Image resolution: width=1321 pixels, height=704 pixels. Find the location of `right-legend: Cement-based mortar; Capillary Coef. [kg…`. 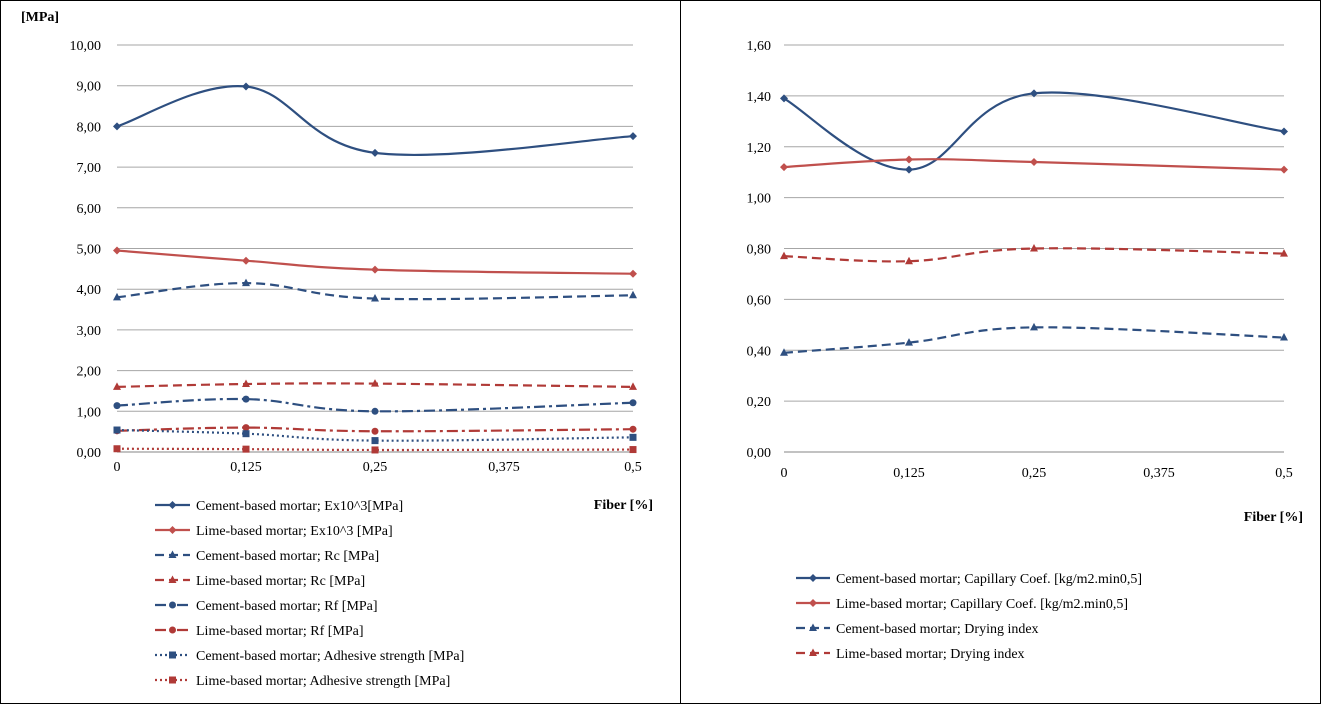

right-legend: Cement-based mortar; Capillary Coef. [kg… is located at coordinates (969, 617).